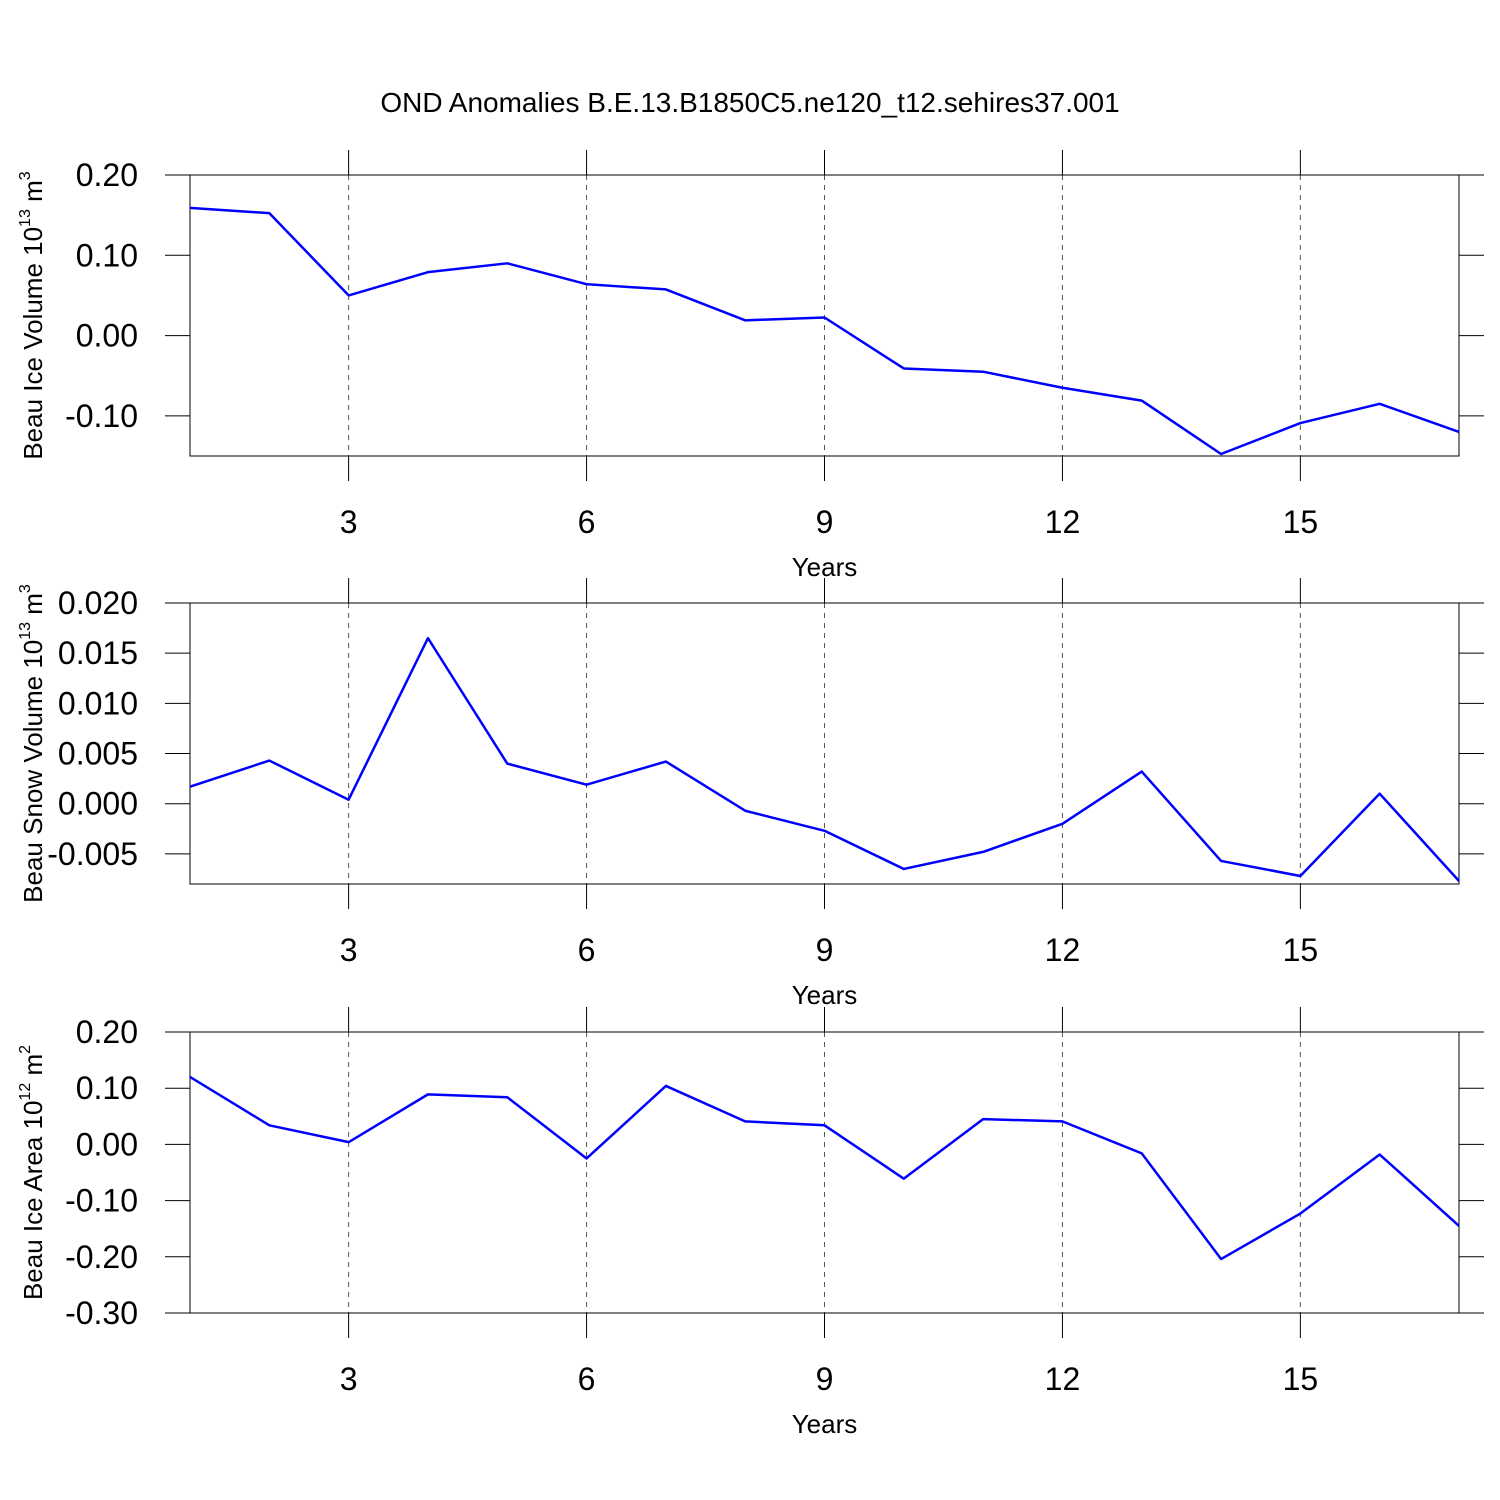 The image size is (1500, 1500). Describe the element at coordinates (98, 703) in the screenshot. I see `y-tick-label: 0.010` at that location.